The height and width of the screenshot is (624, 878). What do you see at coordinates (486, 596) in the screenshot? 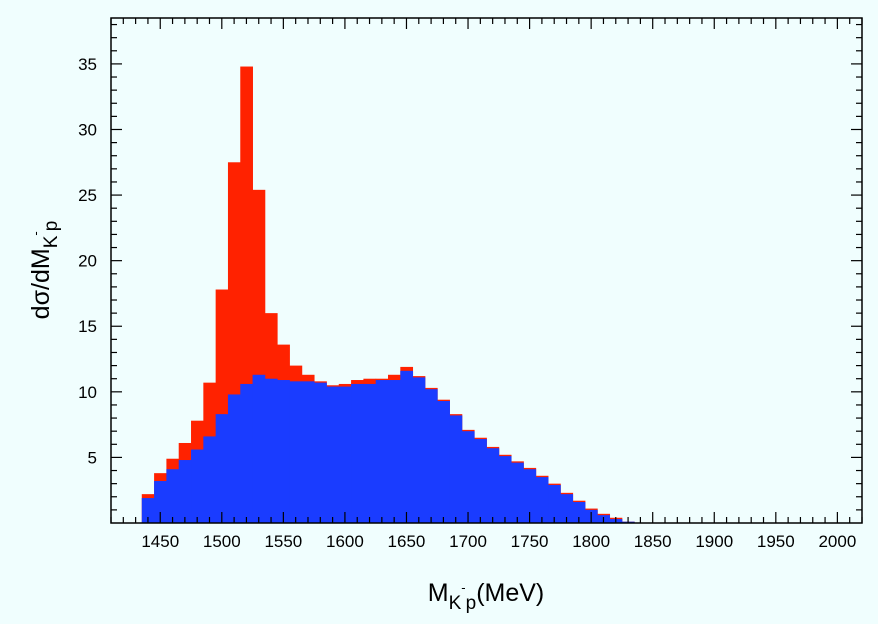
I see `x-axis-title: MK-p(MeV)` at bounding box center [486, 596].